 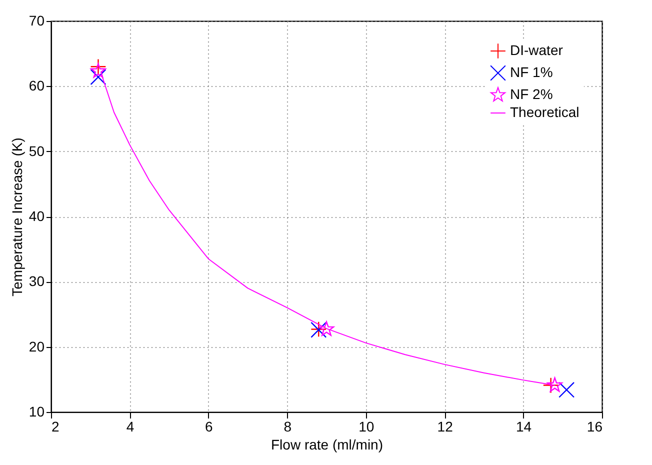 What do you see at coordinates (524, 426) in the screenshot?
I see `x-tick-label: 14` at bounding box center [524, 426].